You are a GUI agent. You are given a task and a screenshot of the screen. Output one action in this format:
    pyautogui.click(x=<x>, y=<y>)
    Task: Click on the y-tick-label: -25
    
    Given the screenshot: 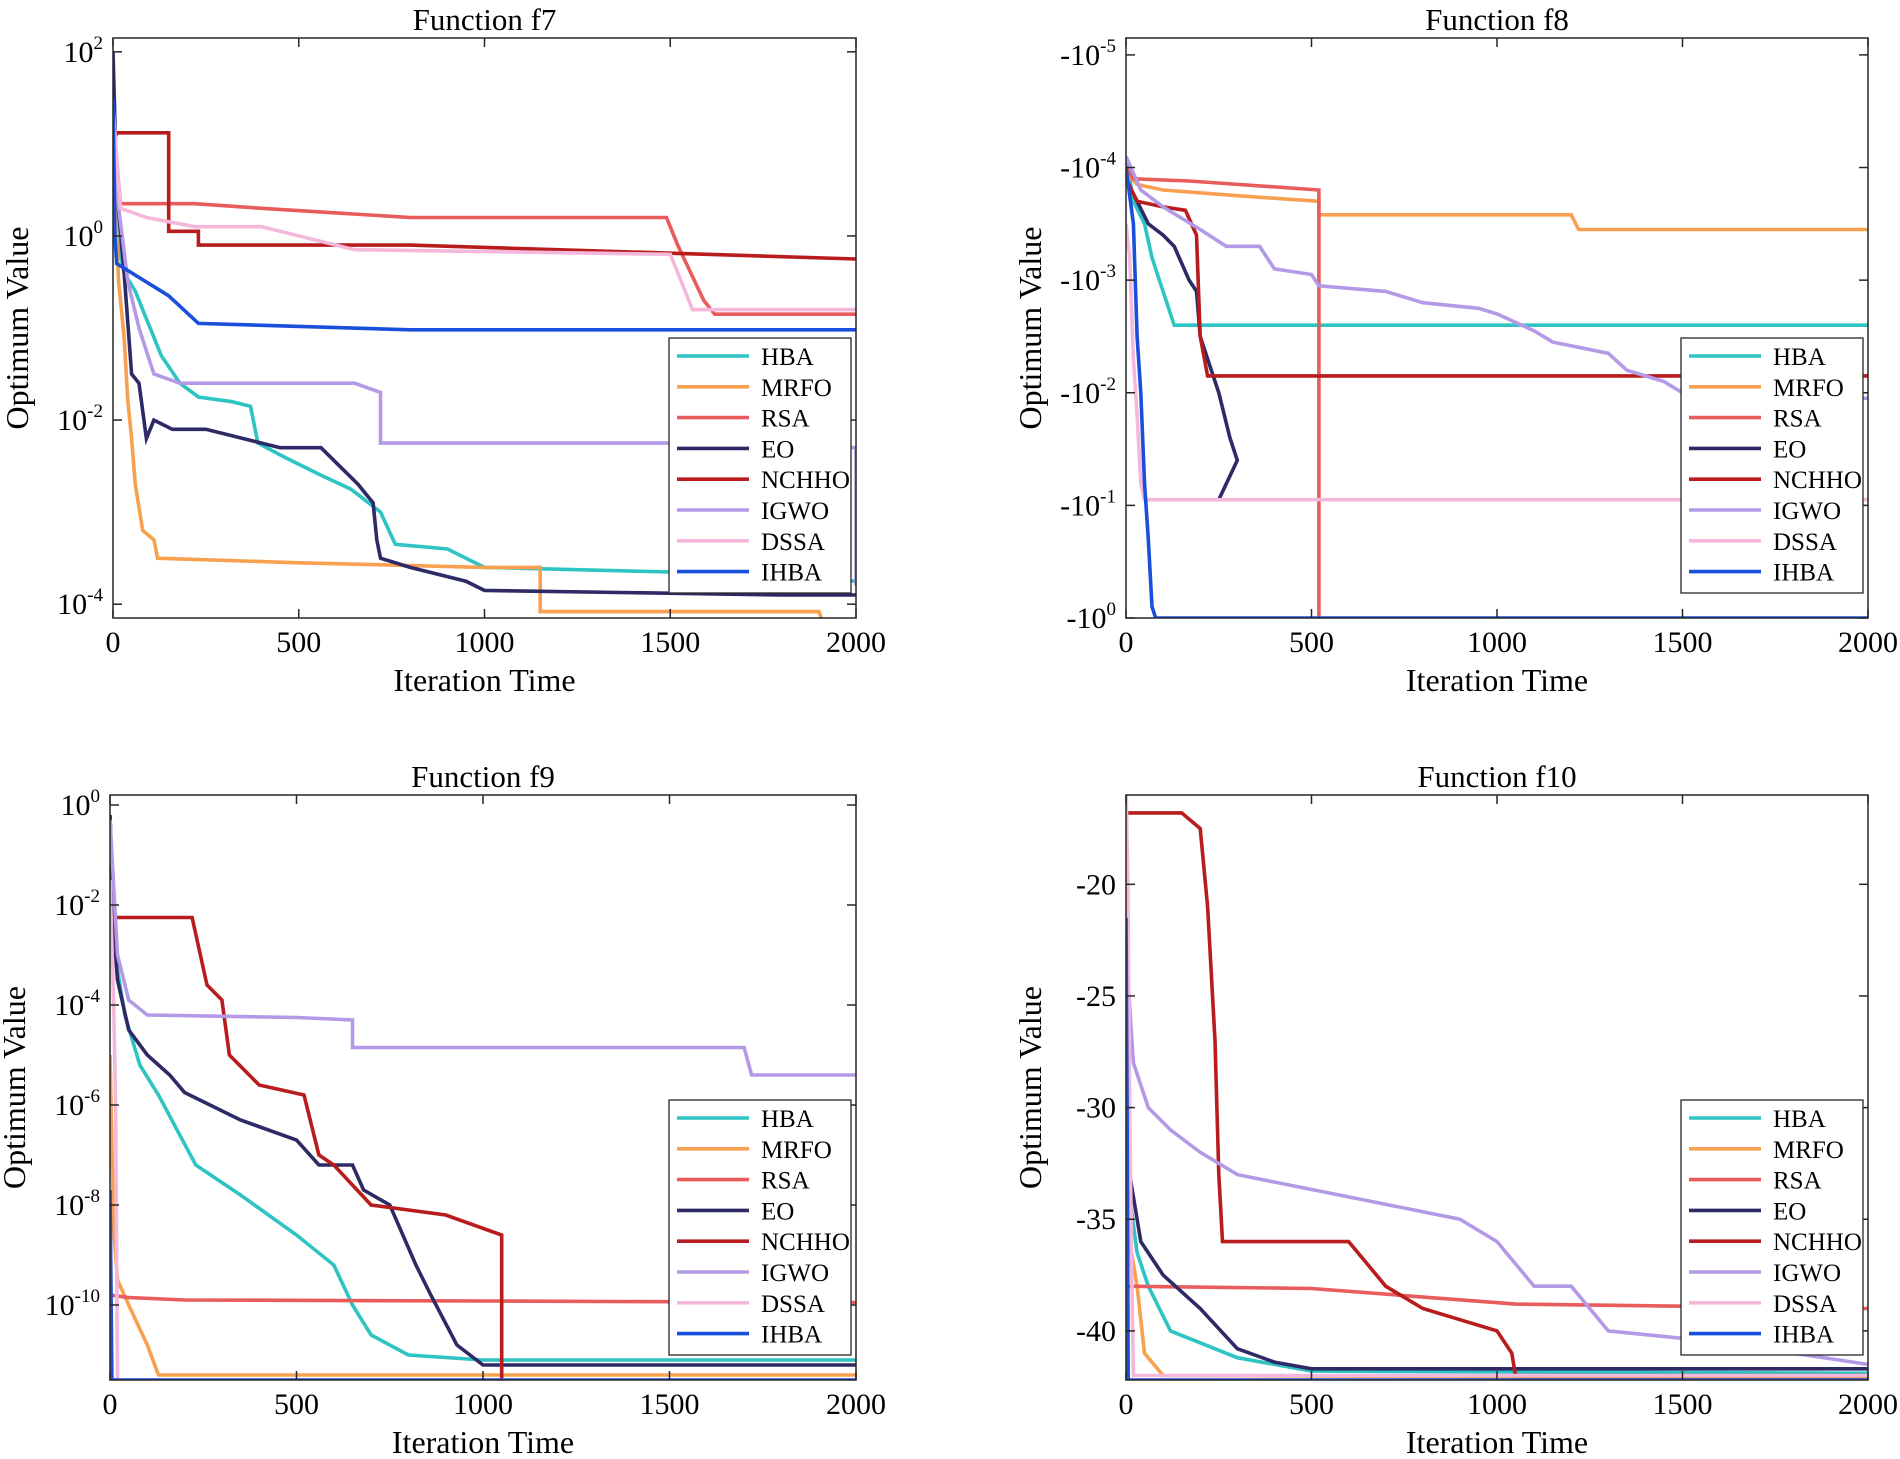 What is the action you would take?
    pyautogui.click(x=1096, y=996)
    